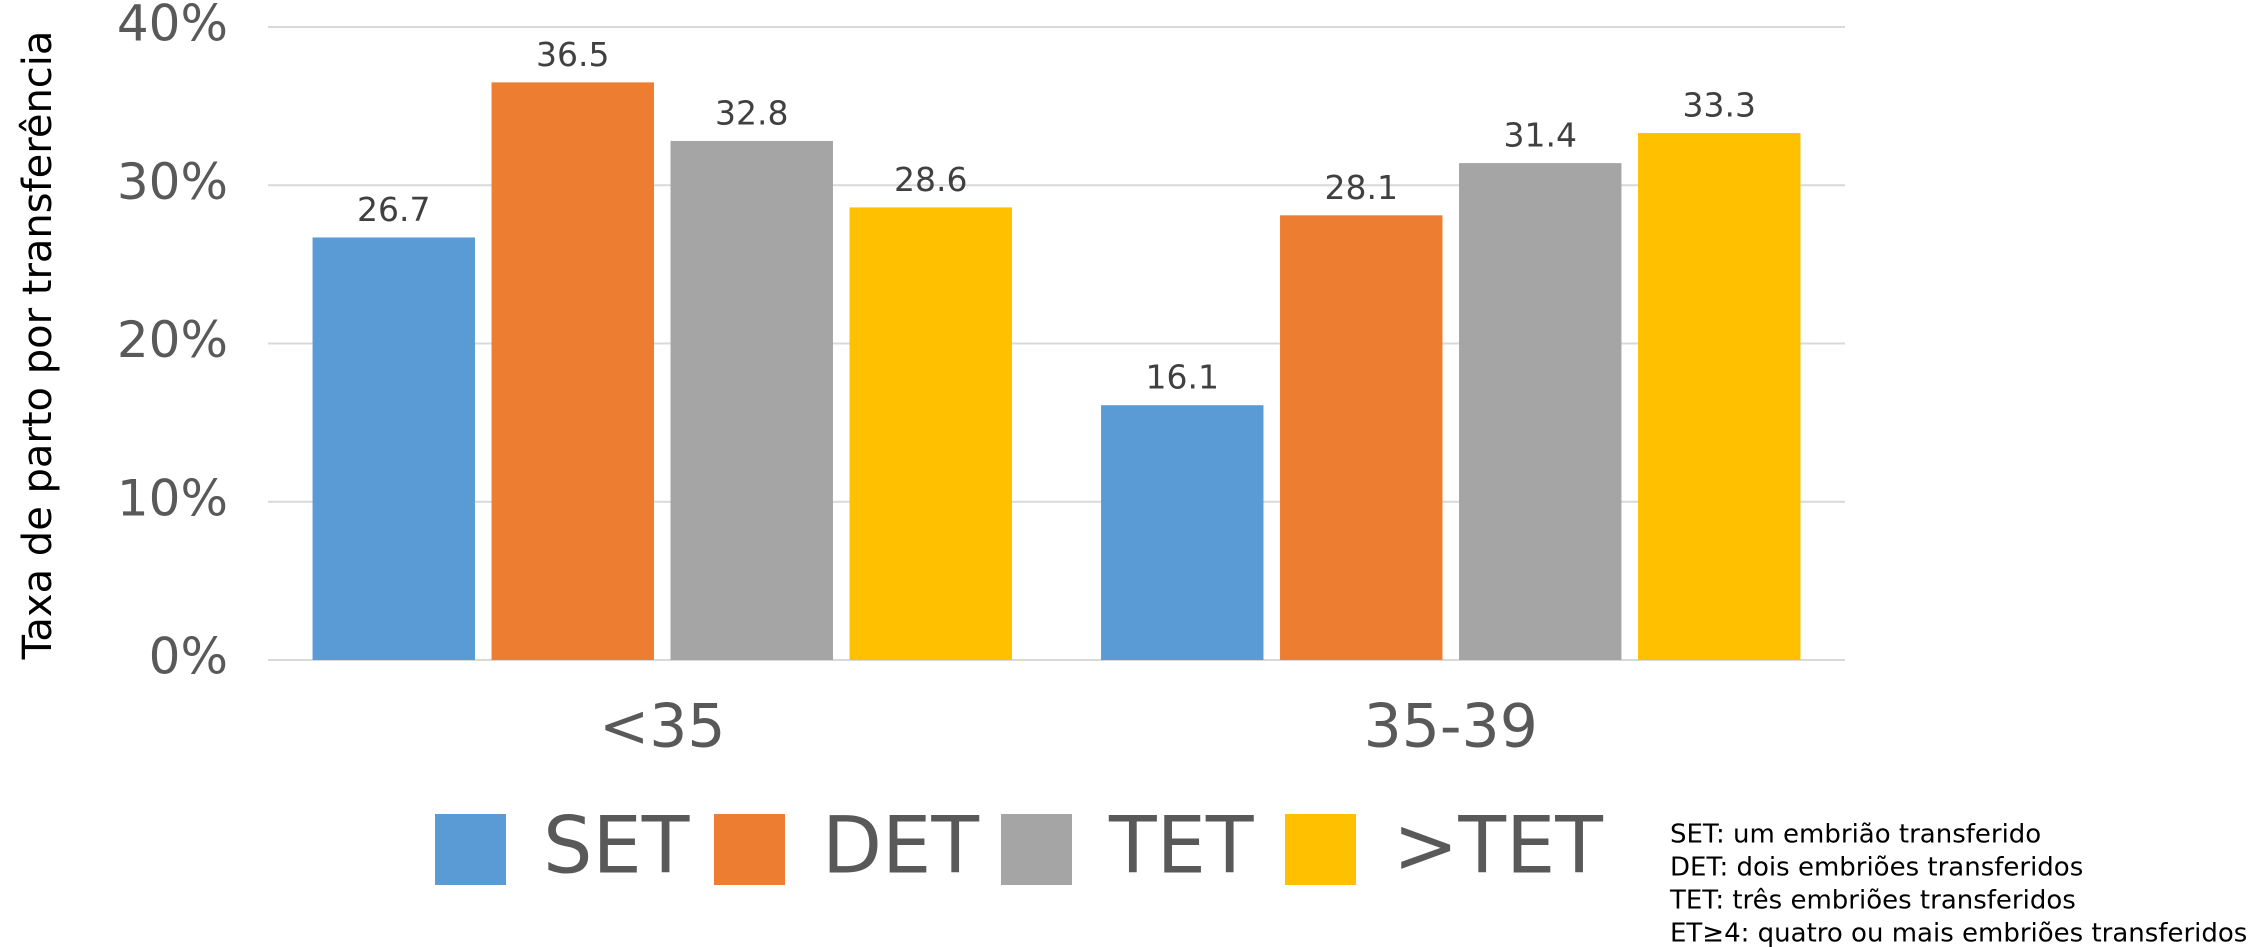  I want to click on legend-label: >TET, so click(1498, 846).